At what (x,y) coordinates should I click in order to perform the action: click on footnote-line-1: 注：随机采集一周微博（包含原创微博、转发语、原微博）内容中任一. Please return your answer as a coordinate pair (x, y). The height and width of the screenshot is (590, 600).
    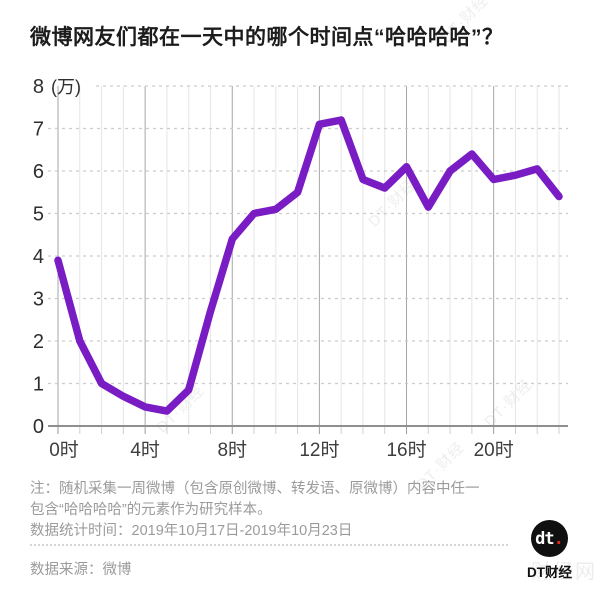
    Looking at the image, I should click on (255, 489).